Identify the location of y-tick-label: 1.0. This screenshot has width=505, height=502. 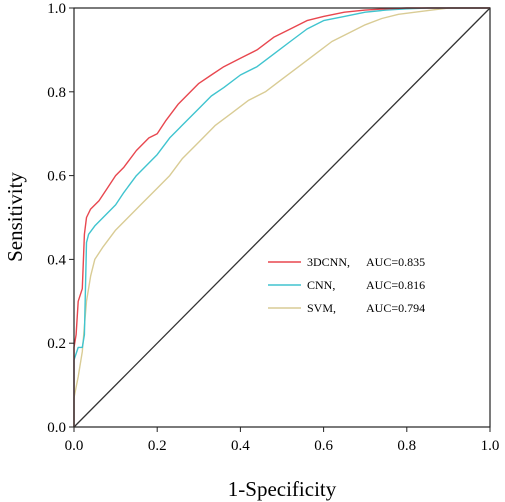
(56, 9).